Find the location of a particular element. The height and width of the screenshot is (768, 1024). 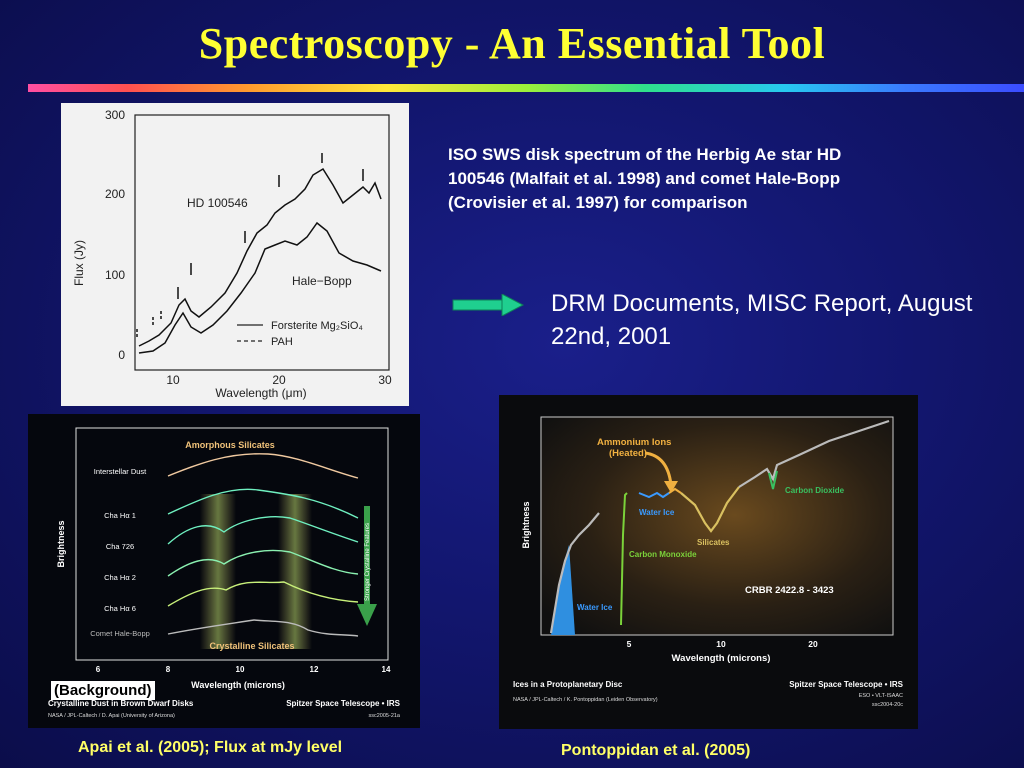

row-cha-ha6: Cha Hα 6 is located at coordinates (120, 608).